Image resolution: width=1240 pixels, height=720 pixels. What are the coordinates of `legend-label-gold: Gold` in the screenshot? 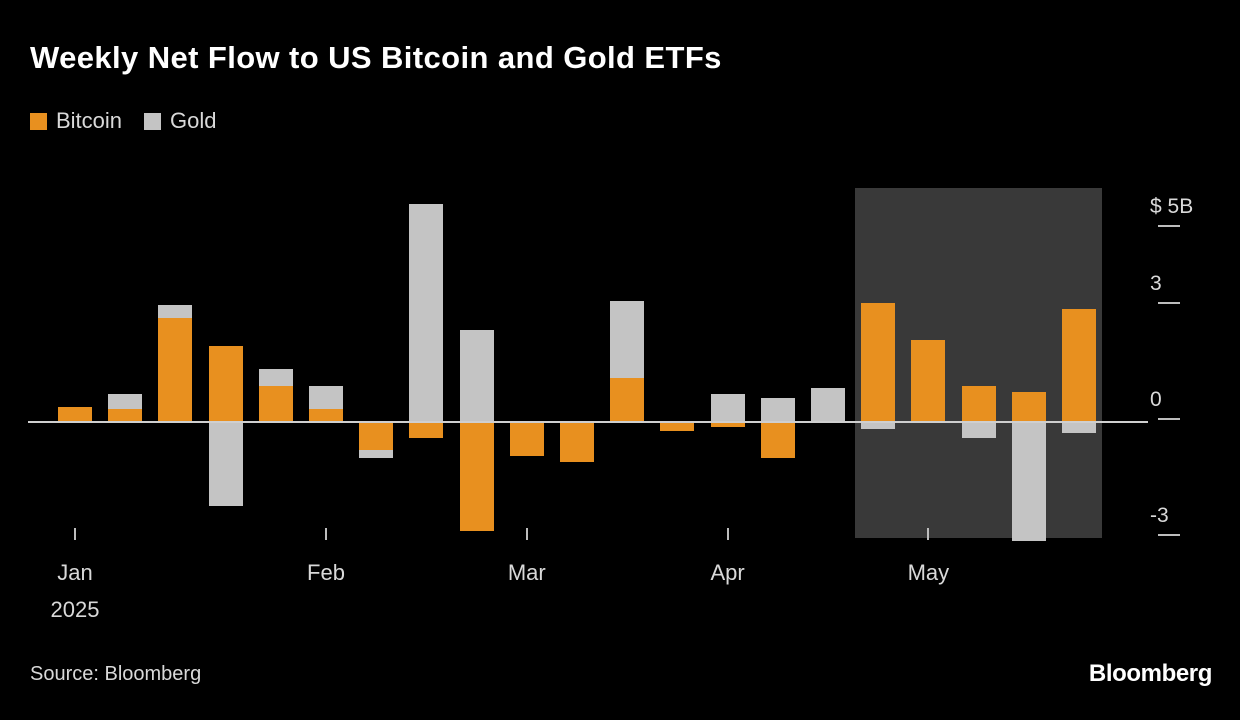 It's located at (193, 120).